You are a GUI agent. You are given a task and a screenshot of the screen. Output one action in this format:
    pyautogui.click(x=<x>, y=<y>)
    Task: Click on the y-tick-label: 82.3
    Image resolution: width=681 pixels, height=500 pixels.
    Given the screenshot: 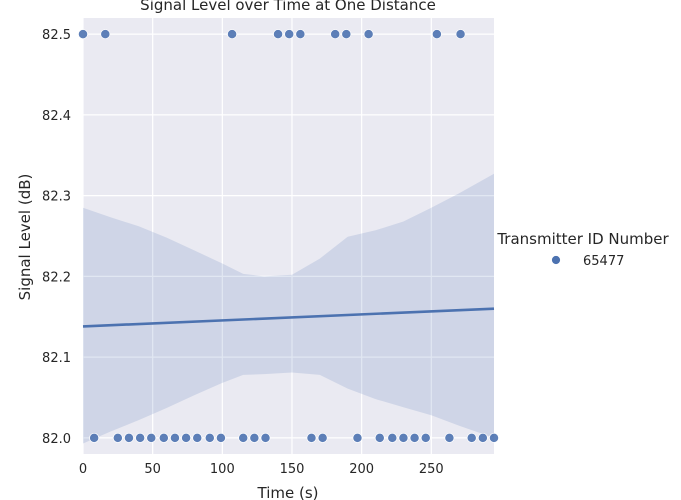 What is the action you would take?
    pyautogui.click(x=56, y=197)
    